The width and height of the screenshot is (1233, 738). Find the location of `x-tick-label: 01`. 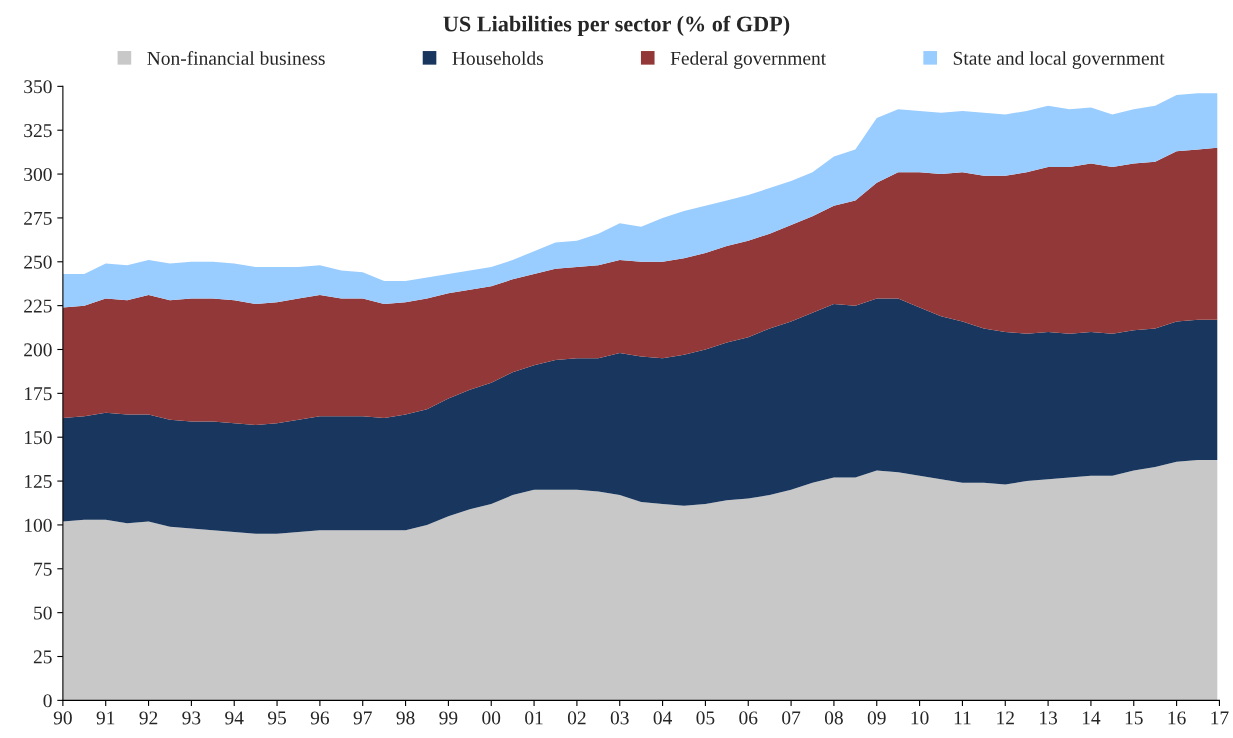

x-tick-label: 01 is located at coordinates (534, 718).